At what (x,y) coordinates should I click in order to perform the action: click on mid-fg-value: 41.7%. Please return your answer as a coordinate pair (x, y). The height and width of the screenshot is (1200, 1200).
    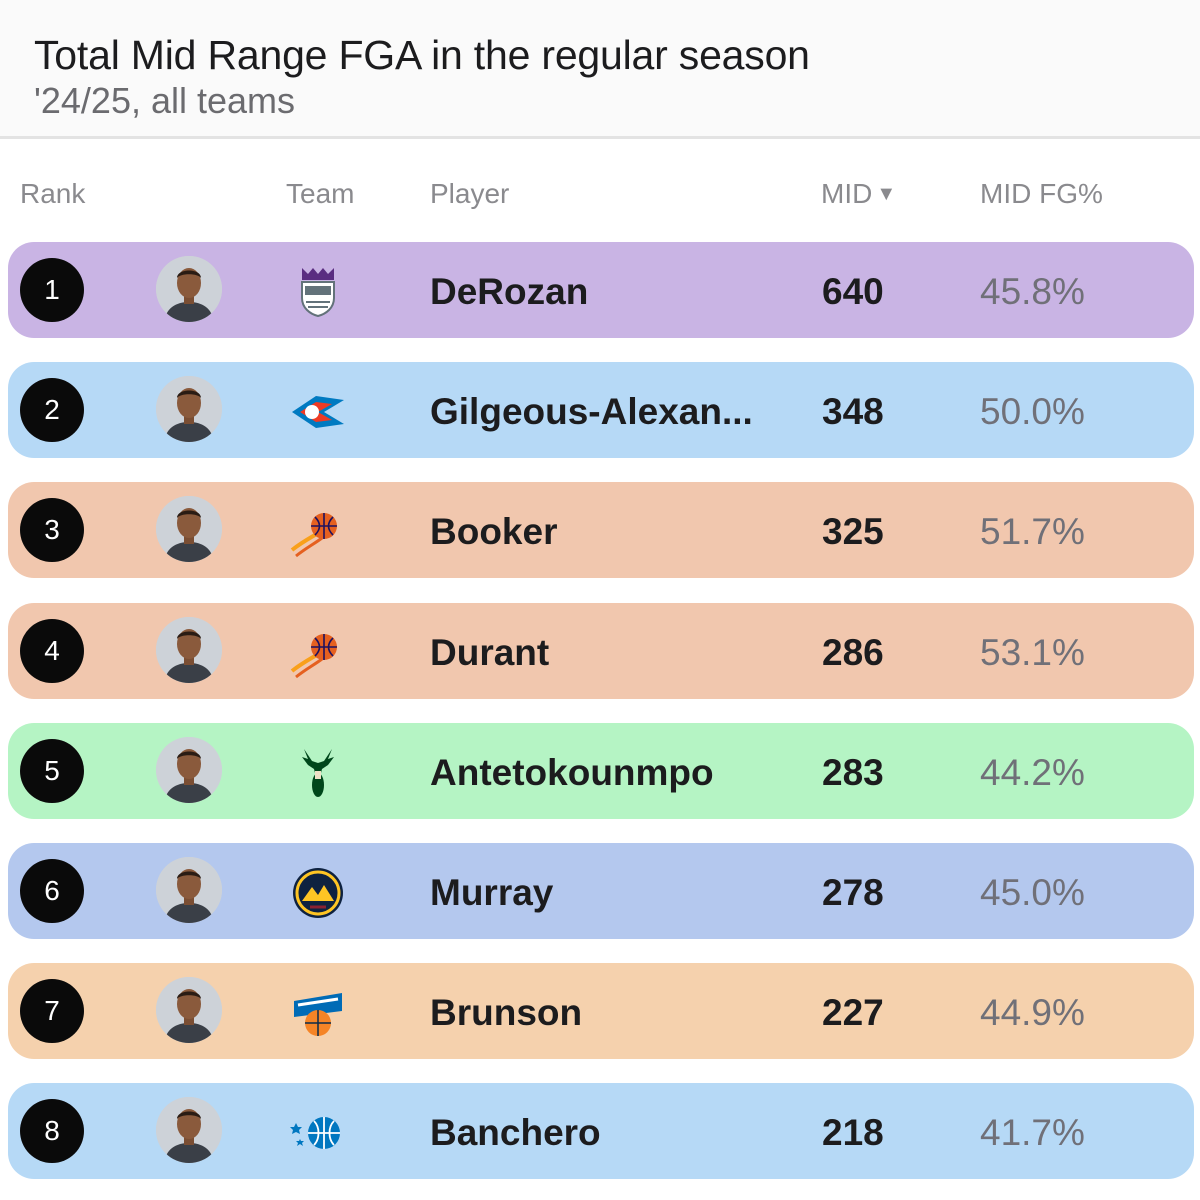
    Looking at the image, I should click on (1032, 1133).